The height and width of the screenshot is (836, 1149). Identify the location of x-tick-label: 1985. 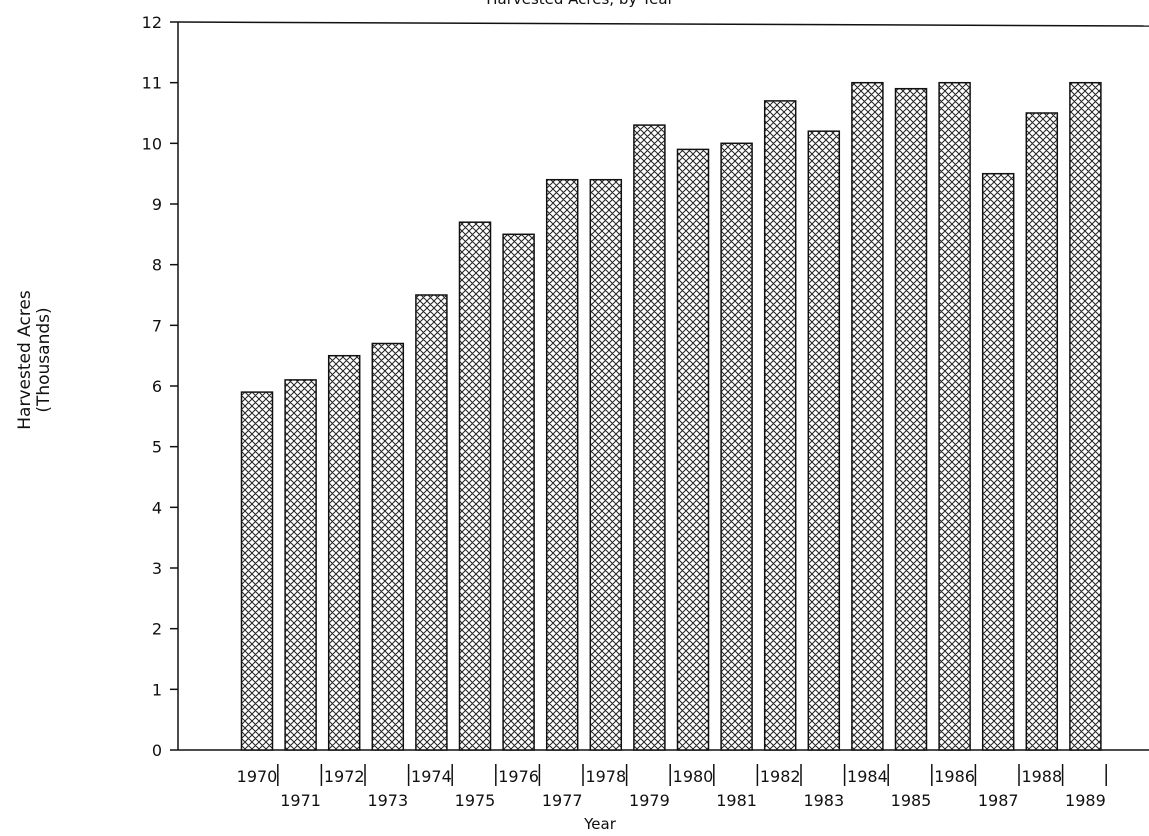
(911, 800).